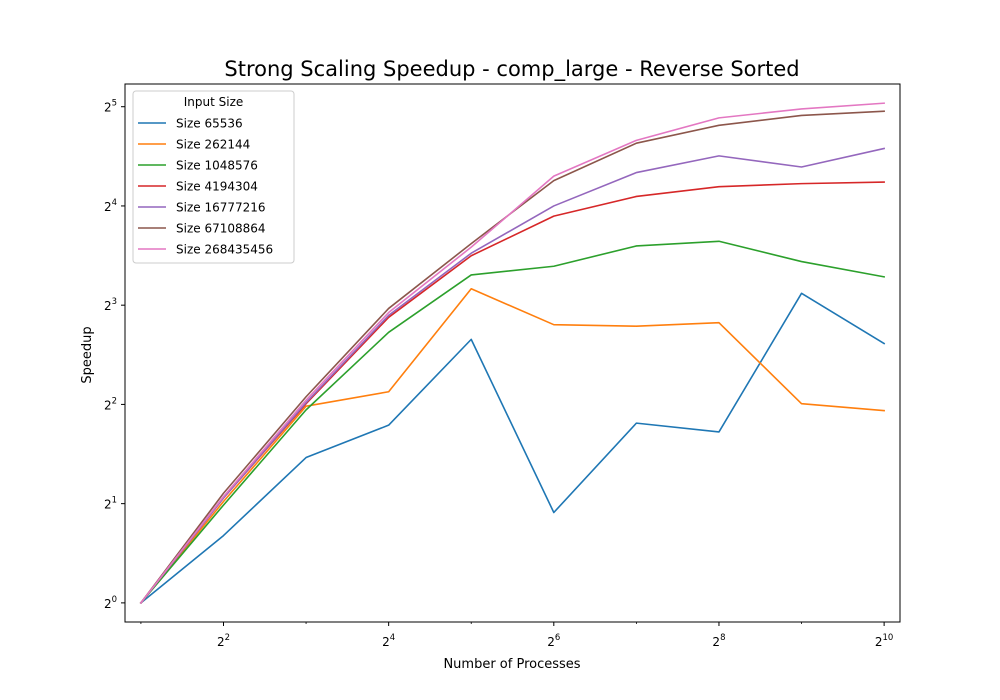 This screenshot has height=700, width=1000. I want to click on y-tick-label: 25, so click(110, 107).